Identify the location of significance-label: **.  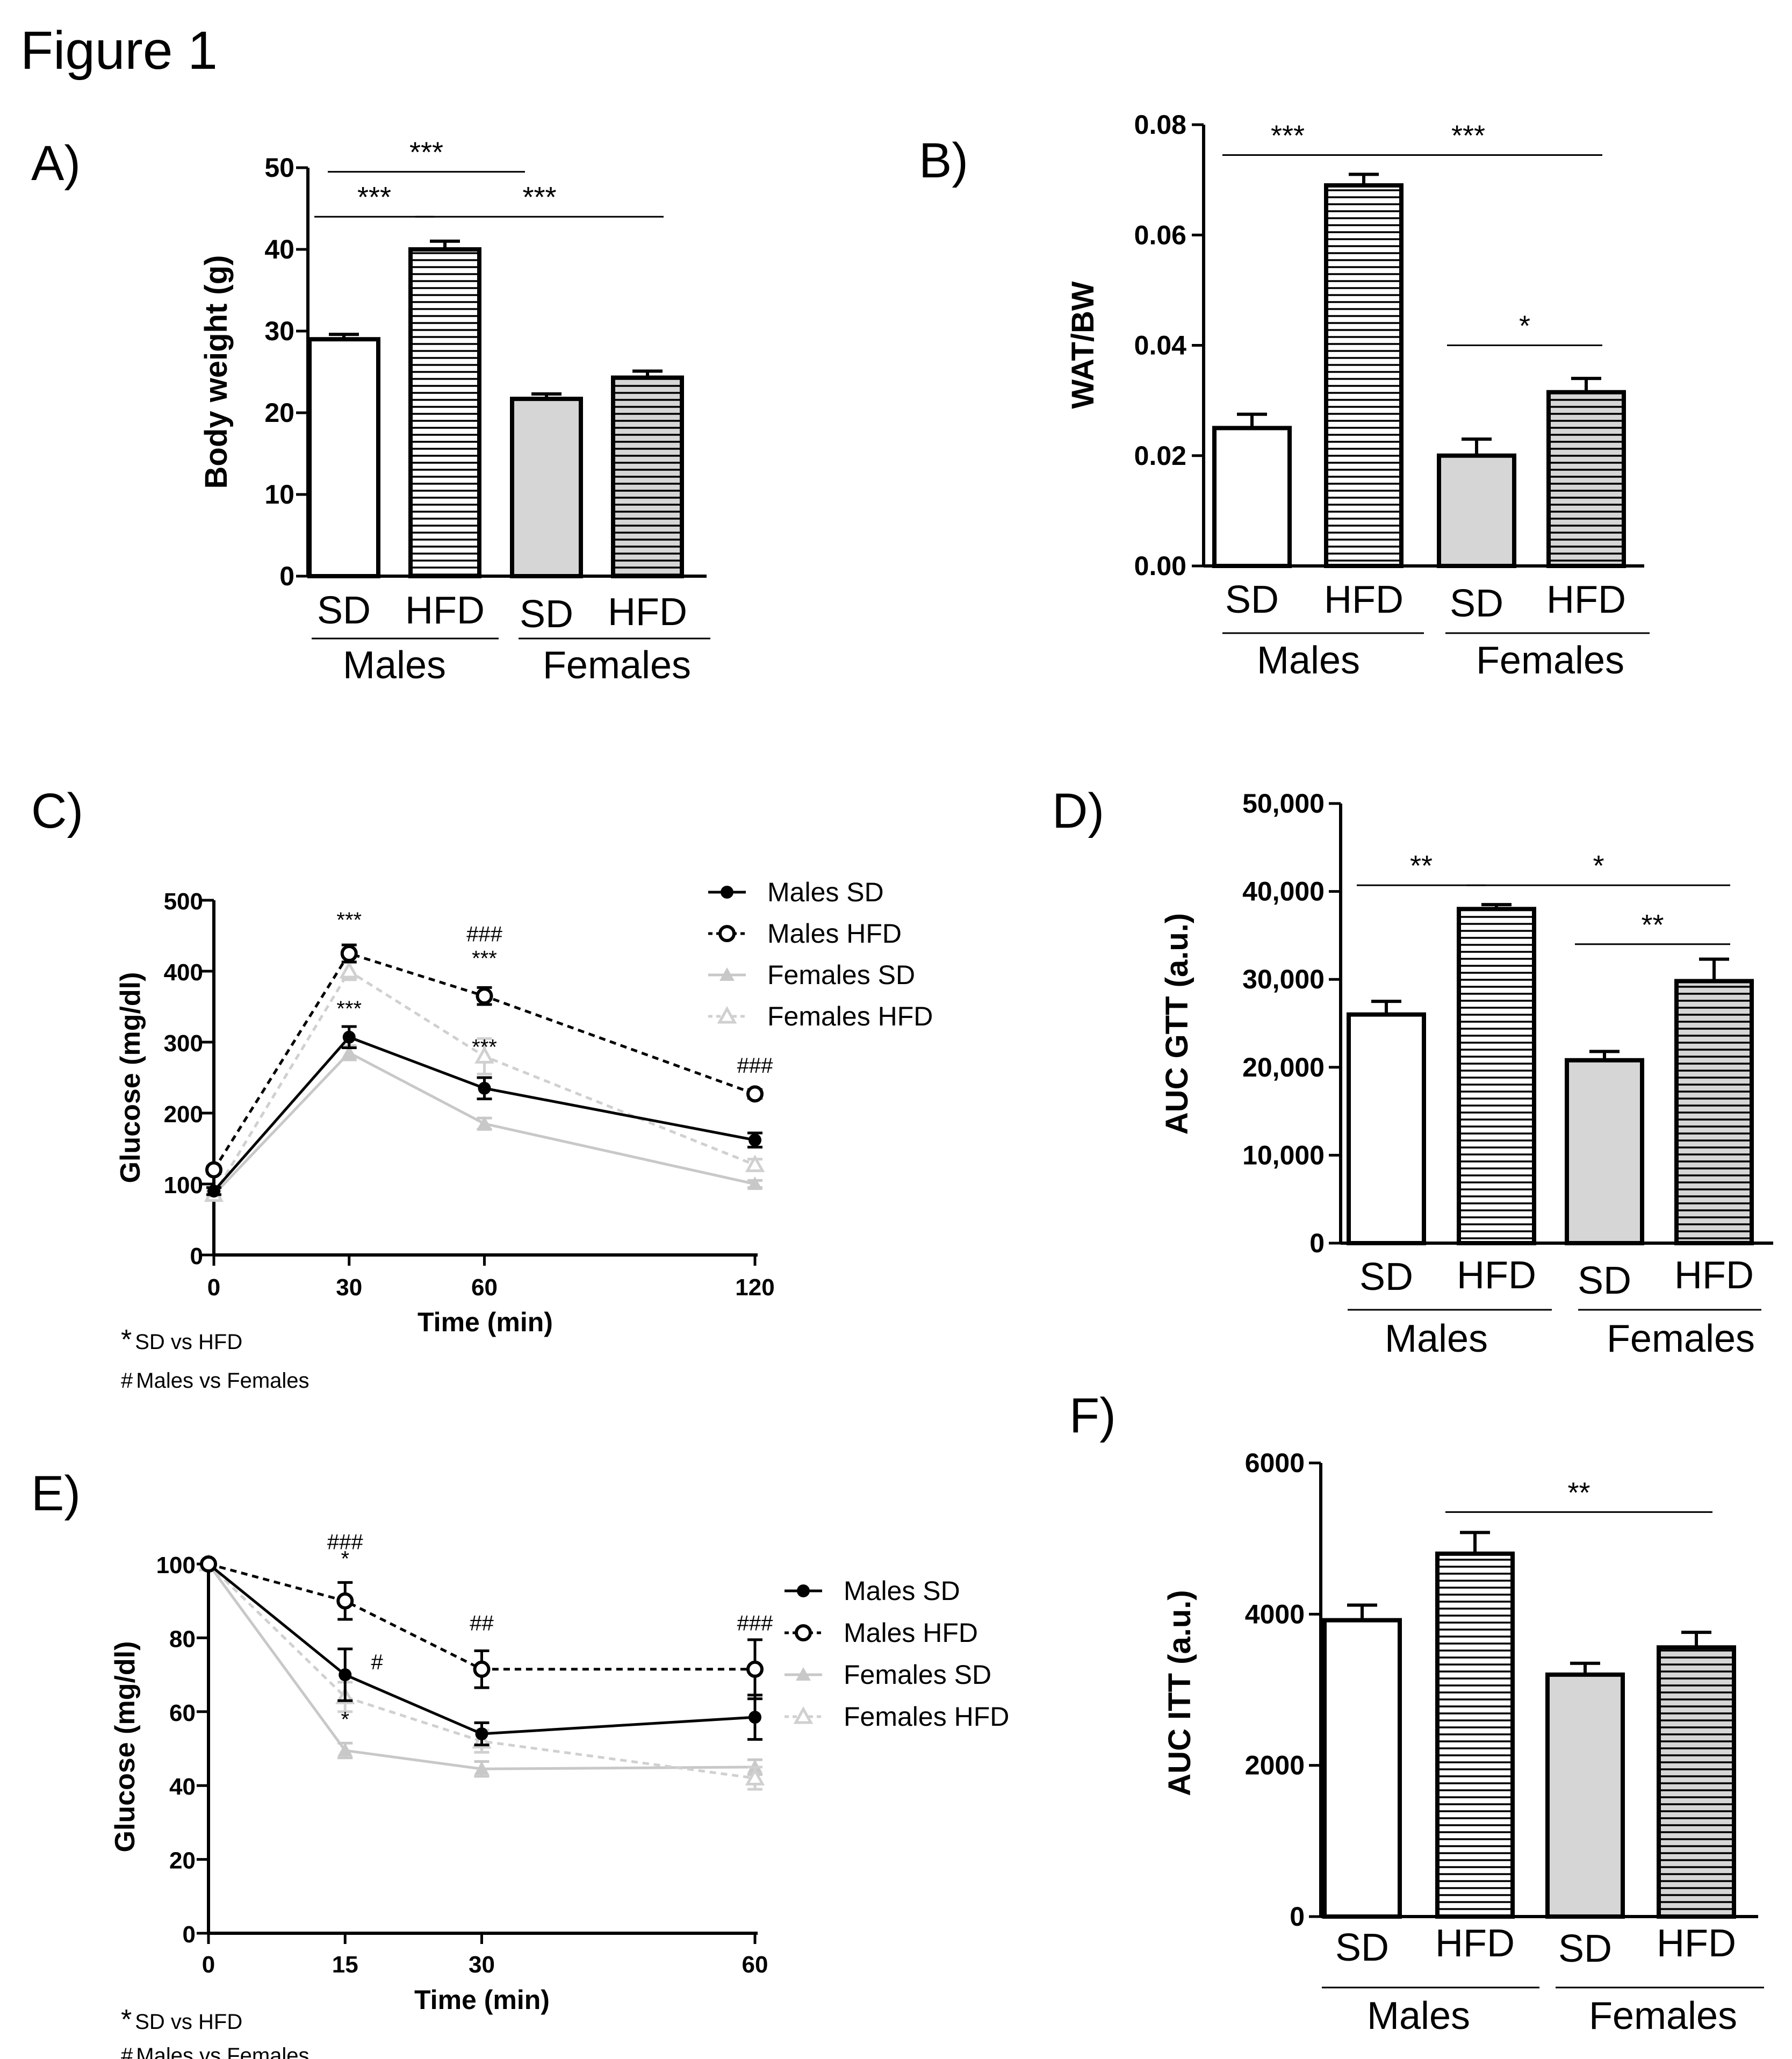
(1578, 1492).